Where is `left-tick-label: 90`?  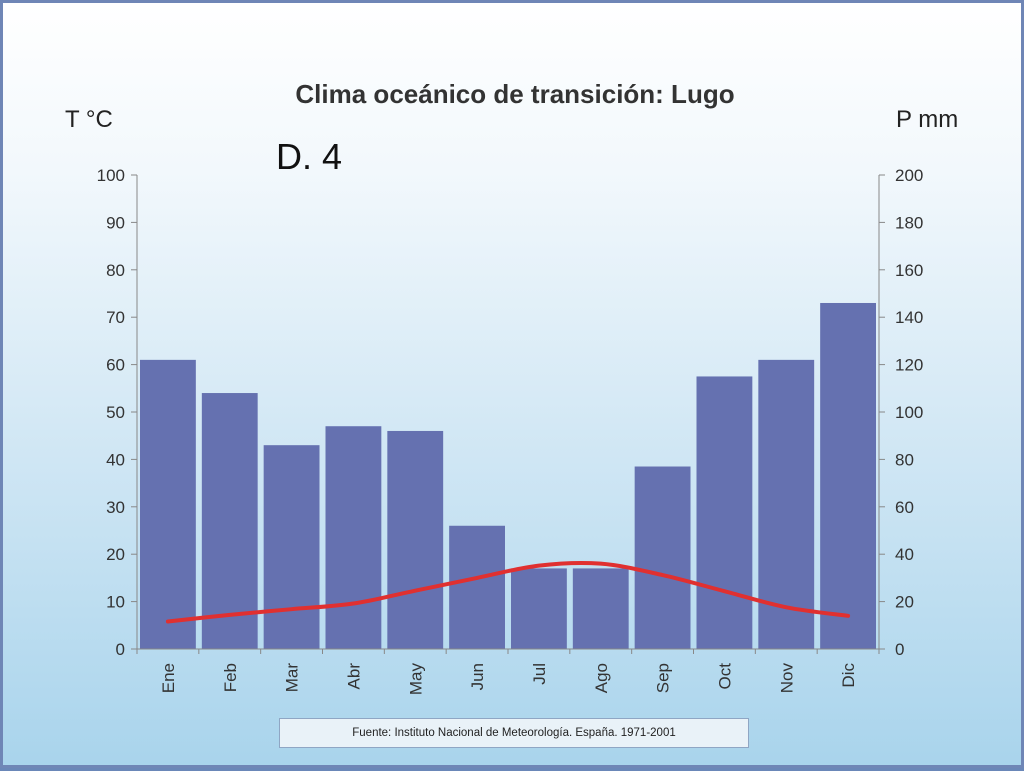 left-tick-label: 90 is located at coordinates (115, 222).